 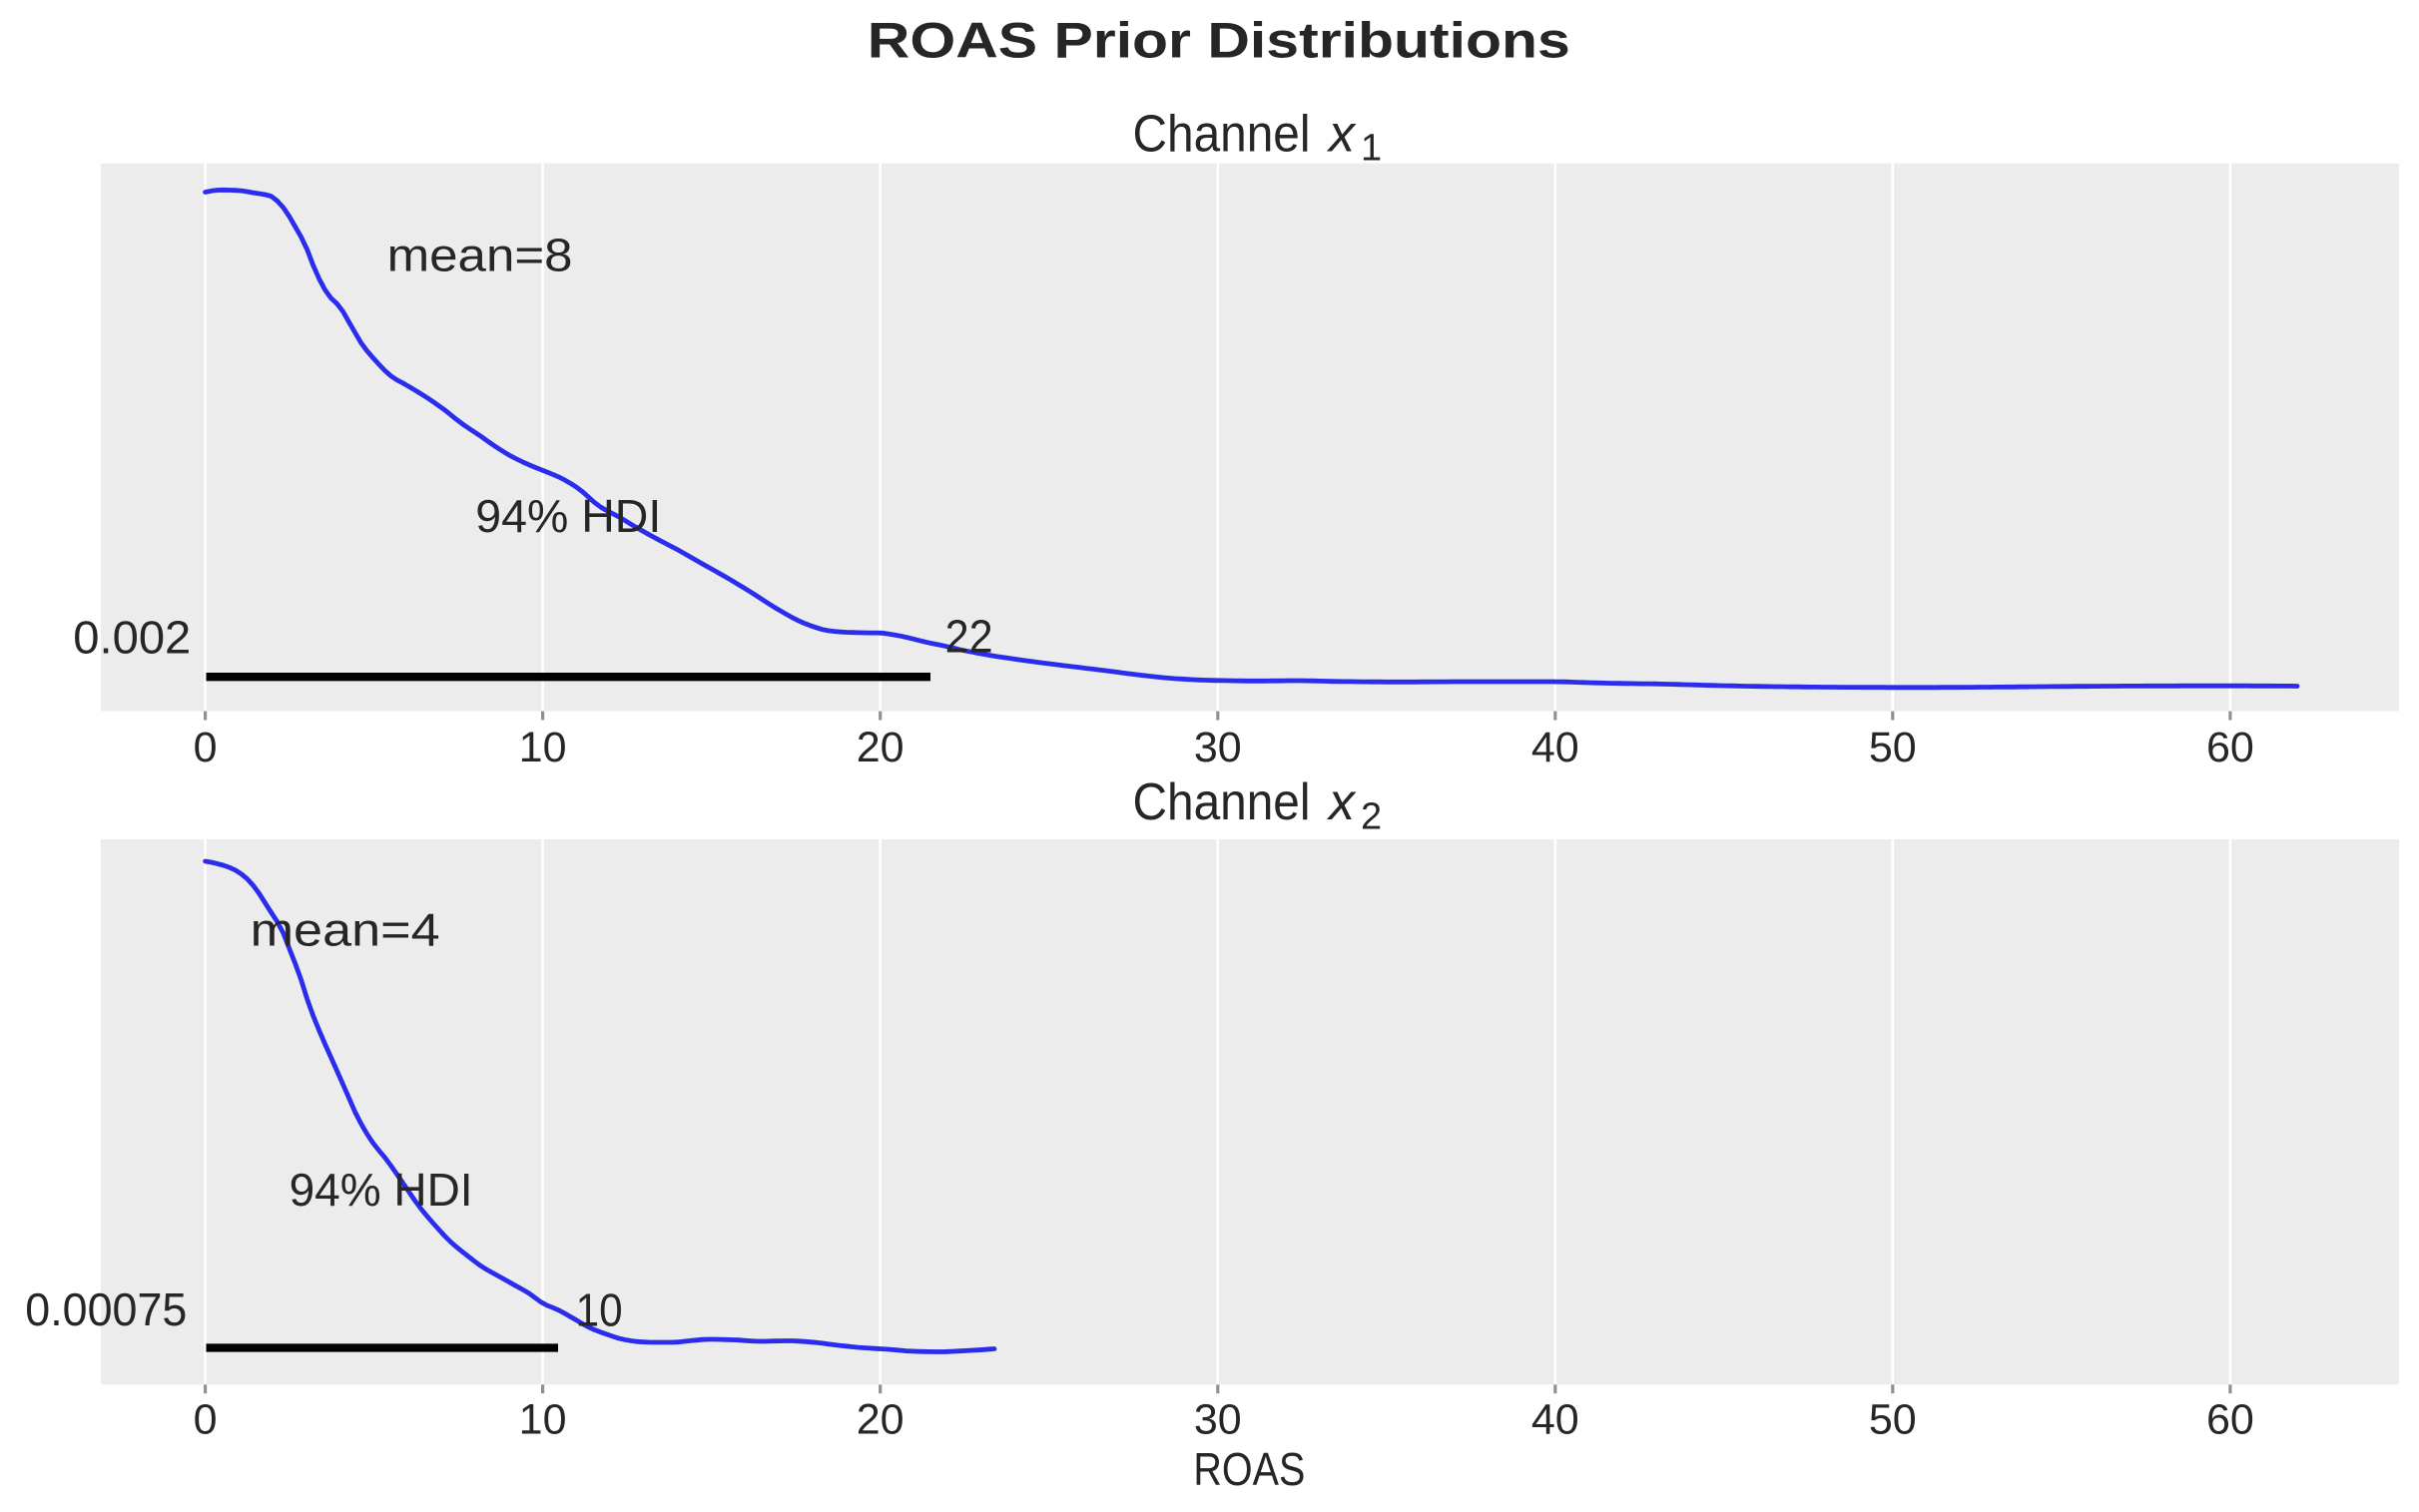 What do you see at coordinates (132, 637) in the screenshot?
I see `svg-text: 0.002` at bounding box center [132, 637].